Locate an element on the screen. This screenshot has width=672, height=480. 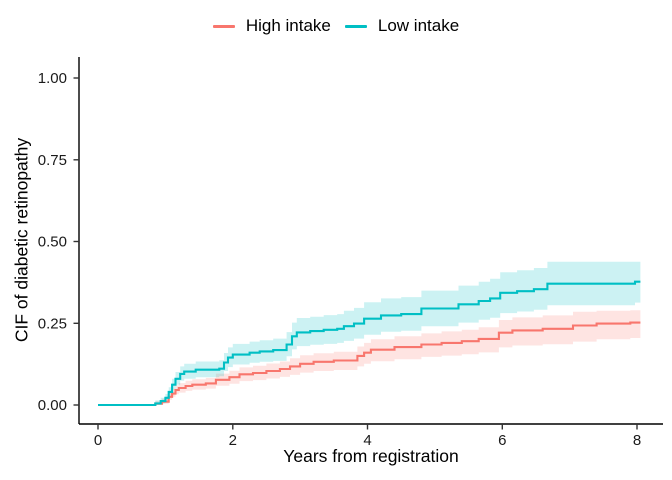
legend-label-low-intake: Low intake is located at coordinates (418, 25).